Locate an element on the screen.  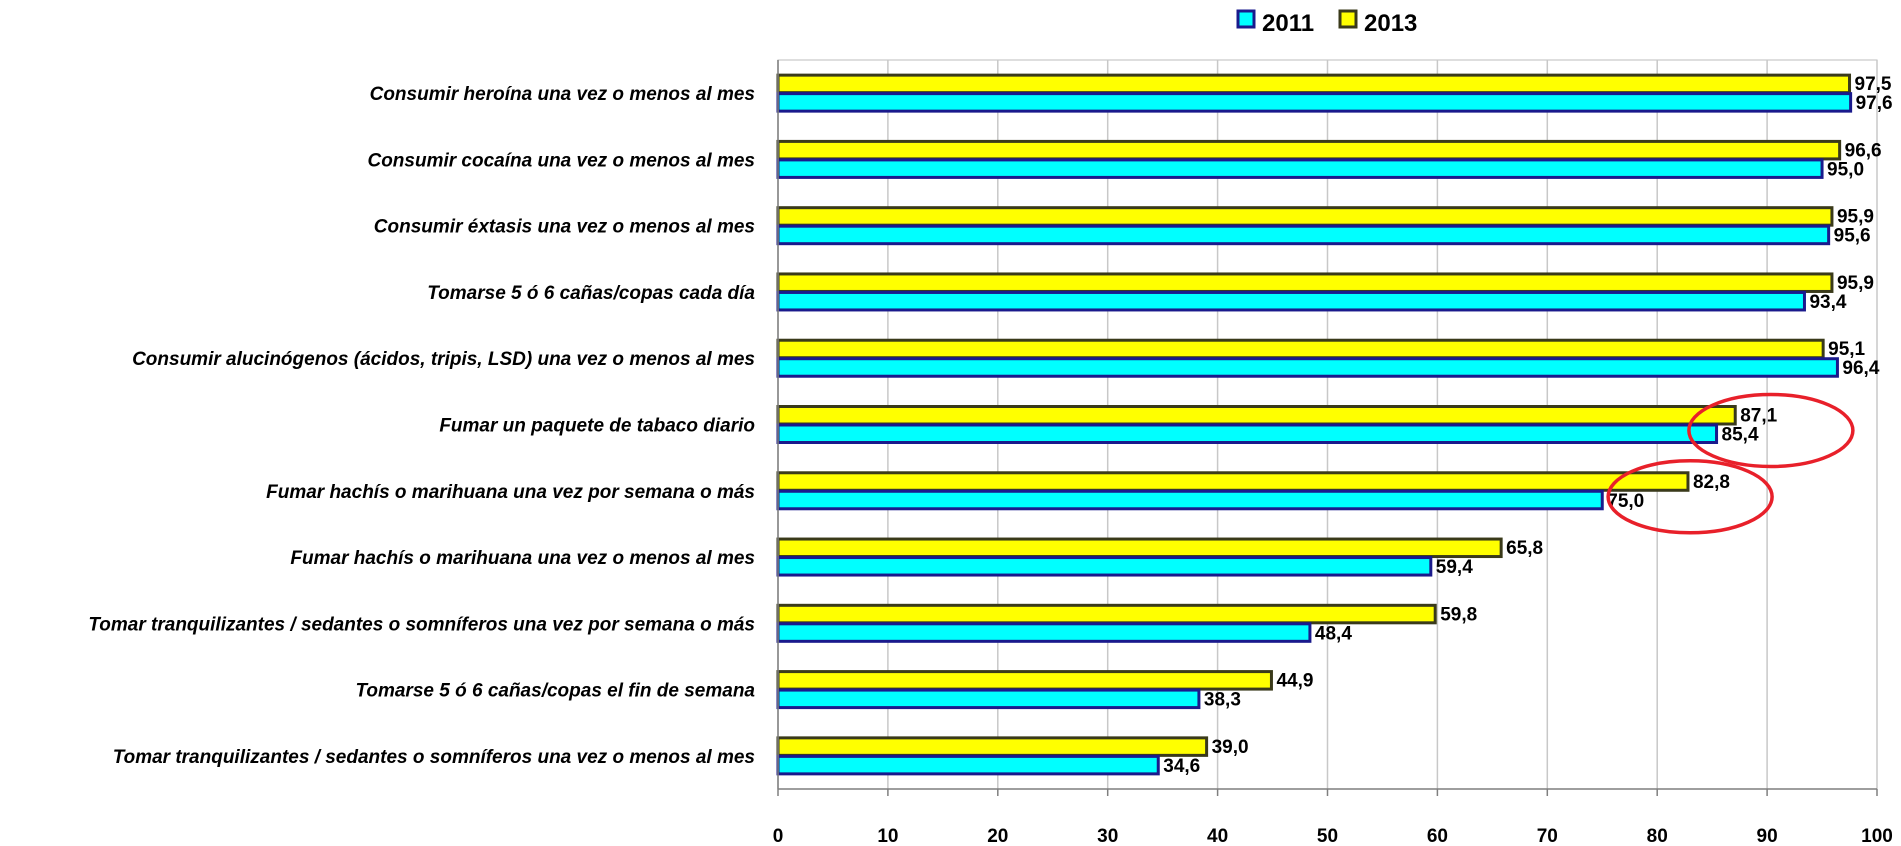
category-label: Consumir cocaína una vez o menos al mes is located at coordinates (561, 160).